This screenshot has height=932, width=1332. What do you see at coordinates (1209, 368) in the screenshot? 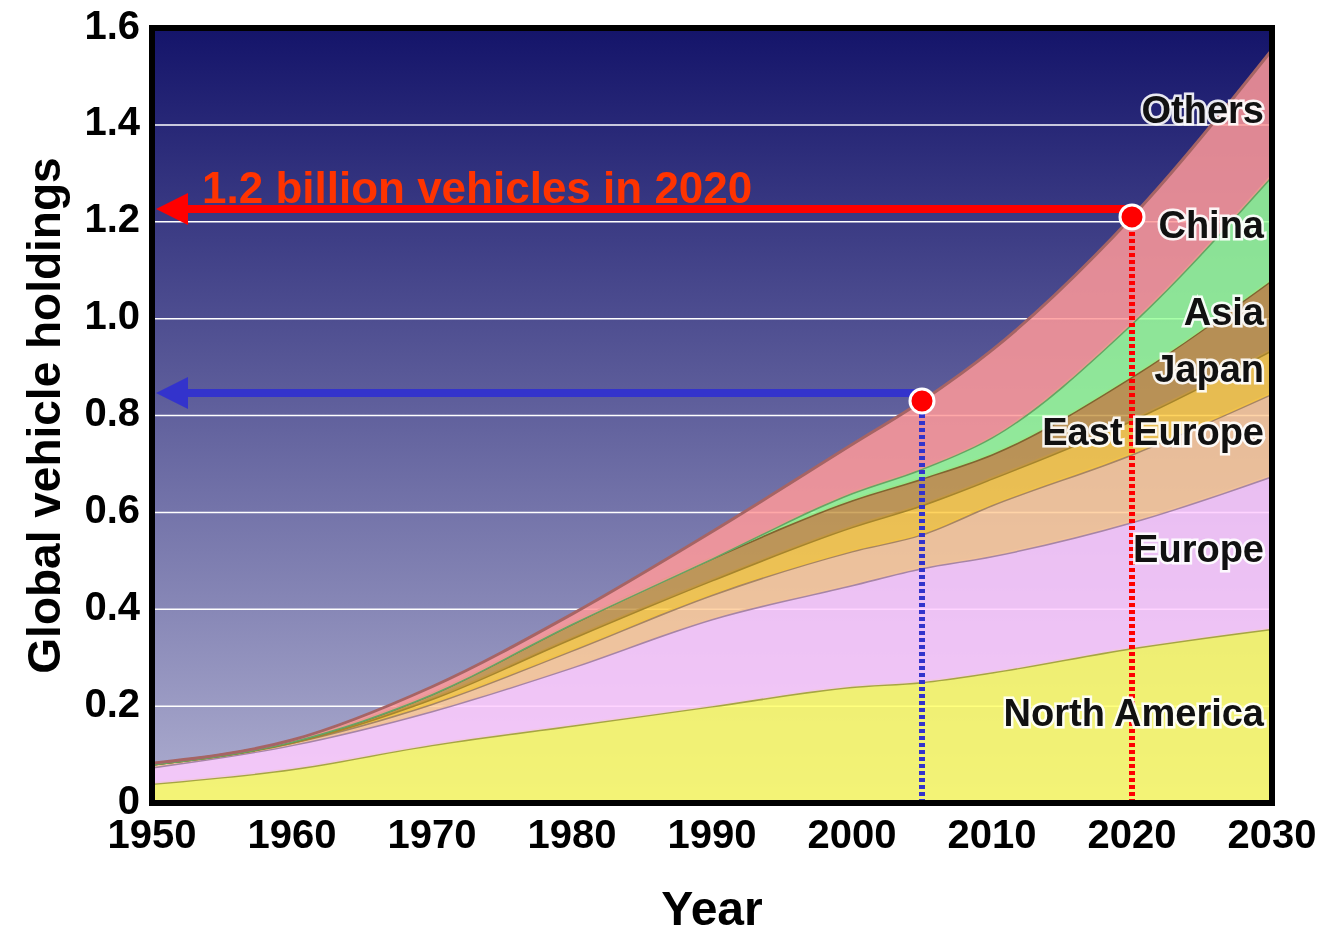
I see `series-label: Japan` at bounding box center [1209, 368].